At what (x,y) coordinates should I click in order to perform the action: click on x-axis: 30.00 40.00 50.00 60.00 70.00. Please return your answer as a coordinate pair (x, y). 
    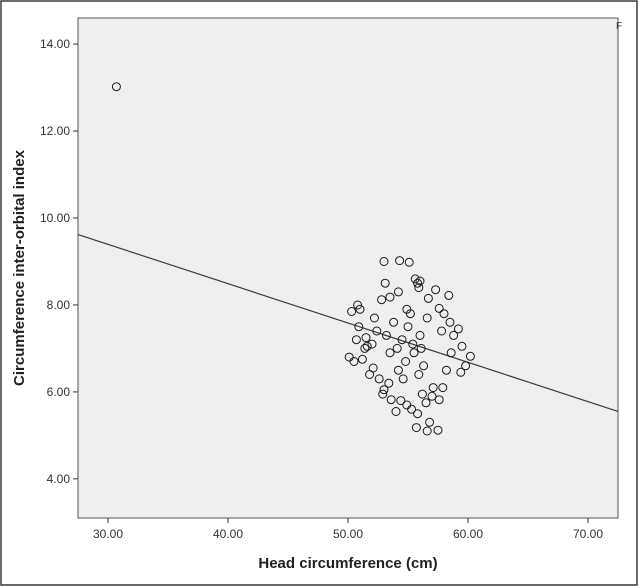
    Looking at the image, I should click on (348, 529).